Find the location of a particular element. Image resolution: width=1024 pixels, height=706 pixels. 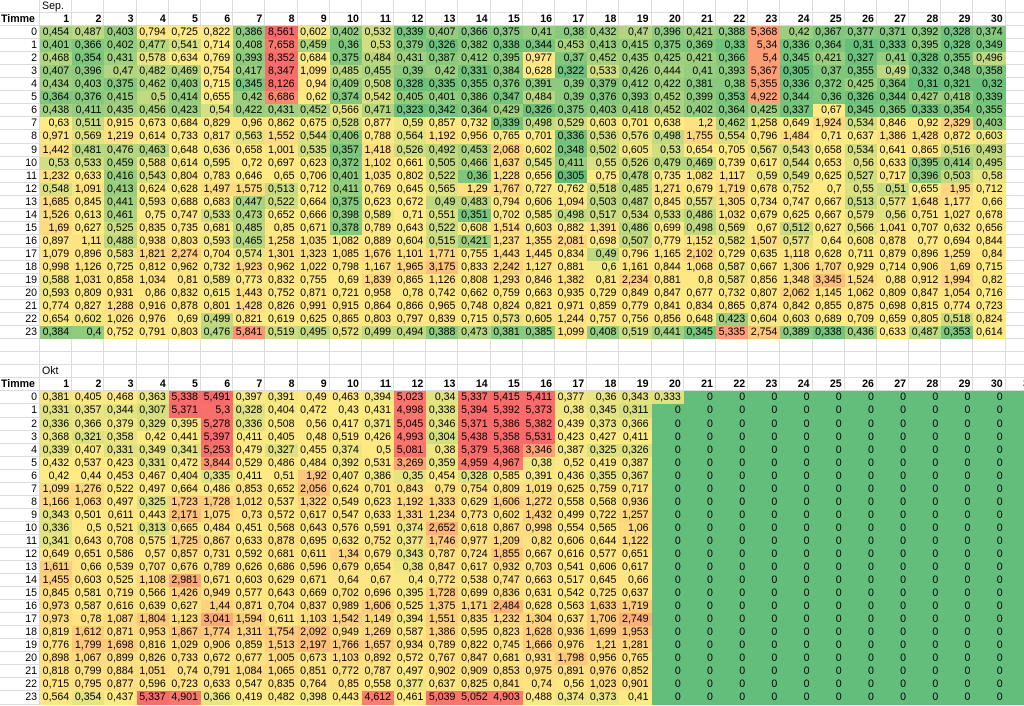

value-cell: 0,456 is located at coordinates (152, 111).